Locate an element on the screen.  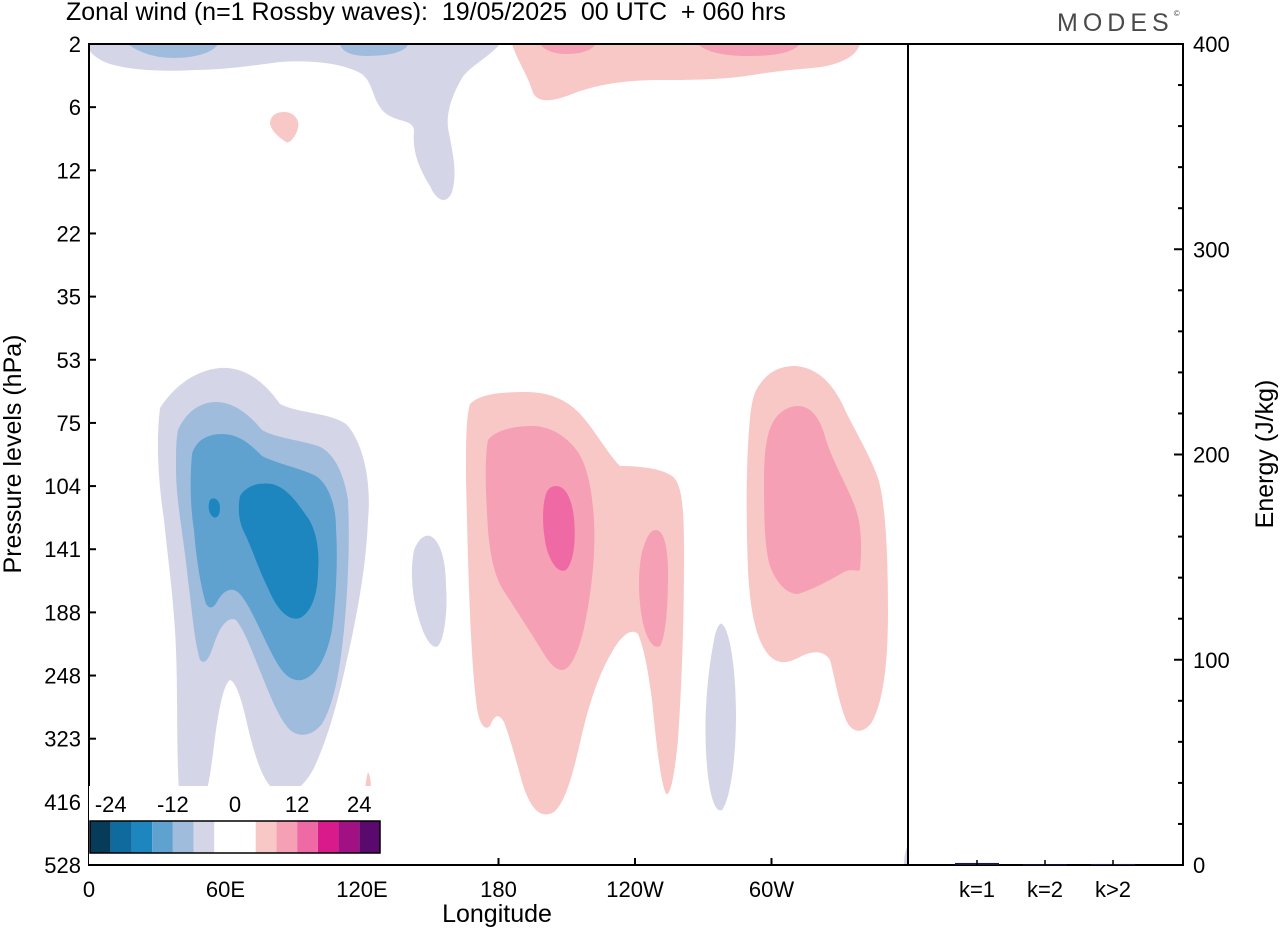
y-tick-label: 2 is located at coordinates (75, 44).